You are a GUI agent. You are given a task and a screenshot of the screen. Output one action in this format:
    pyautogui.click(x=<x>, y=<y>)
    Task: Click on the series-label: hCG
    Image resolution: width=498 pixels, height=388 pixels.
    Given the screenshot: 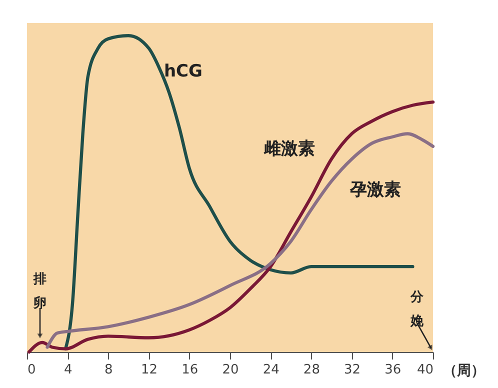 What is the action you would take?
    pyautogui.click(x=183, y=71)
    